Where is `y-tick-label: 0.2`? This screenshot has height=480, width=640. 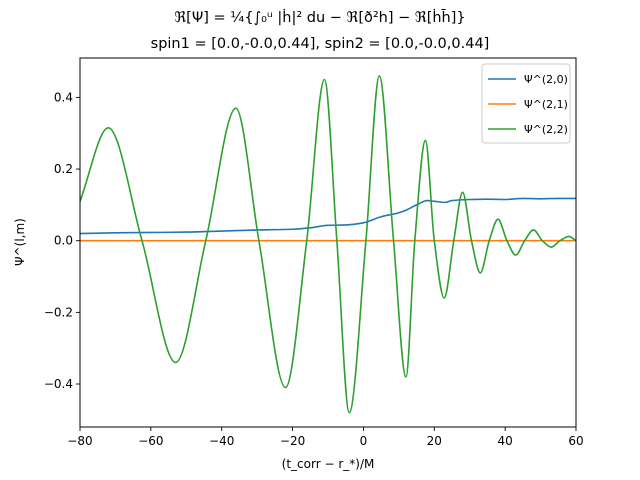
y-tick-label: 0.2 is located at coordinates (63, 169).